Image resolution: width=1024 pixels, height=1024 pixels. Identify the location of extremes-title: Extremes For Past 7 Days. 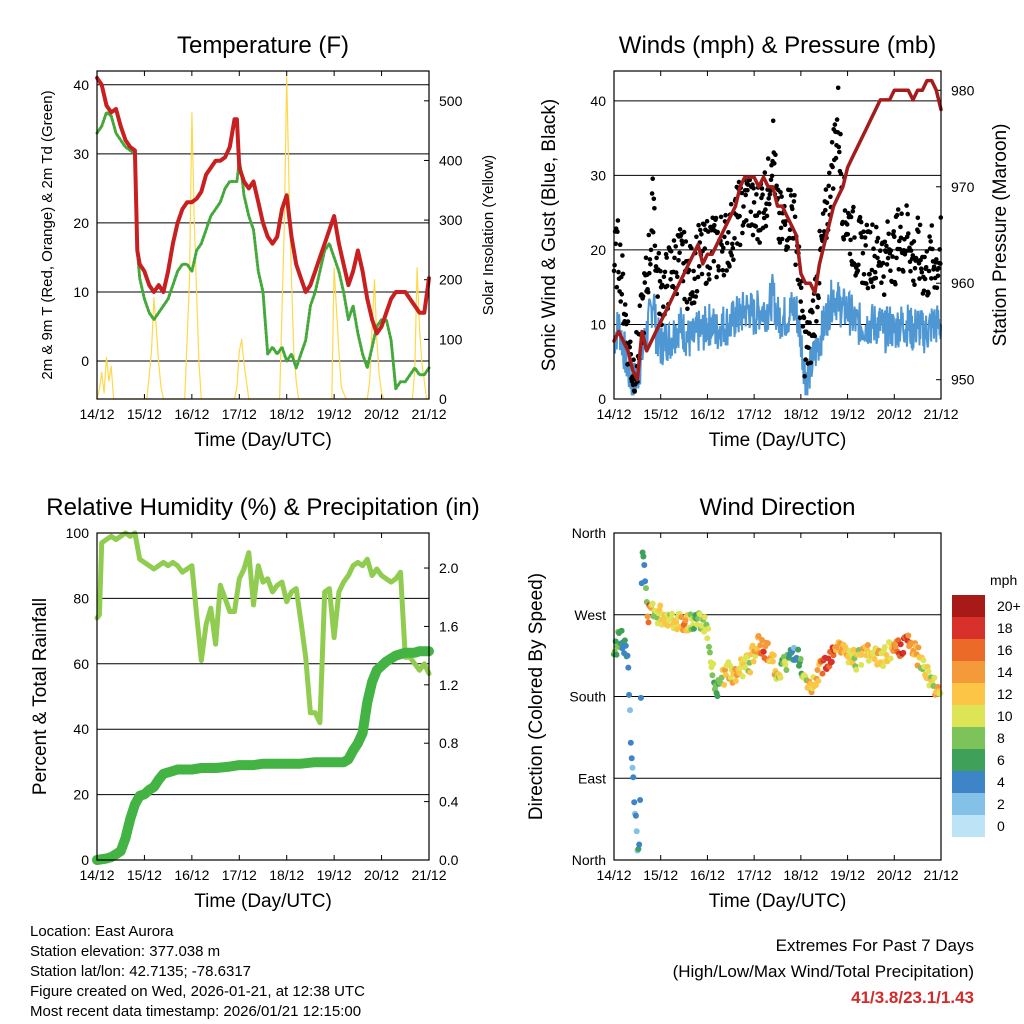
(874, 945).